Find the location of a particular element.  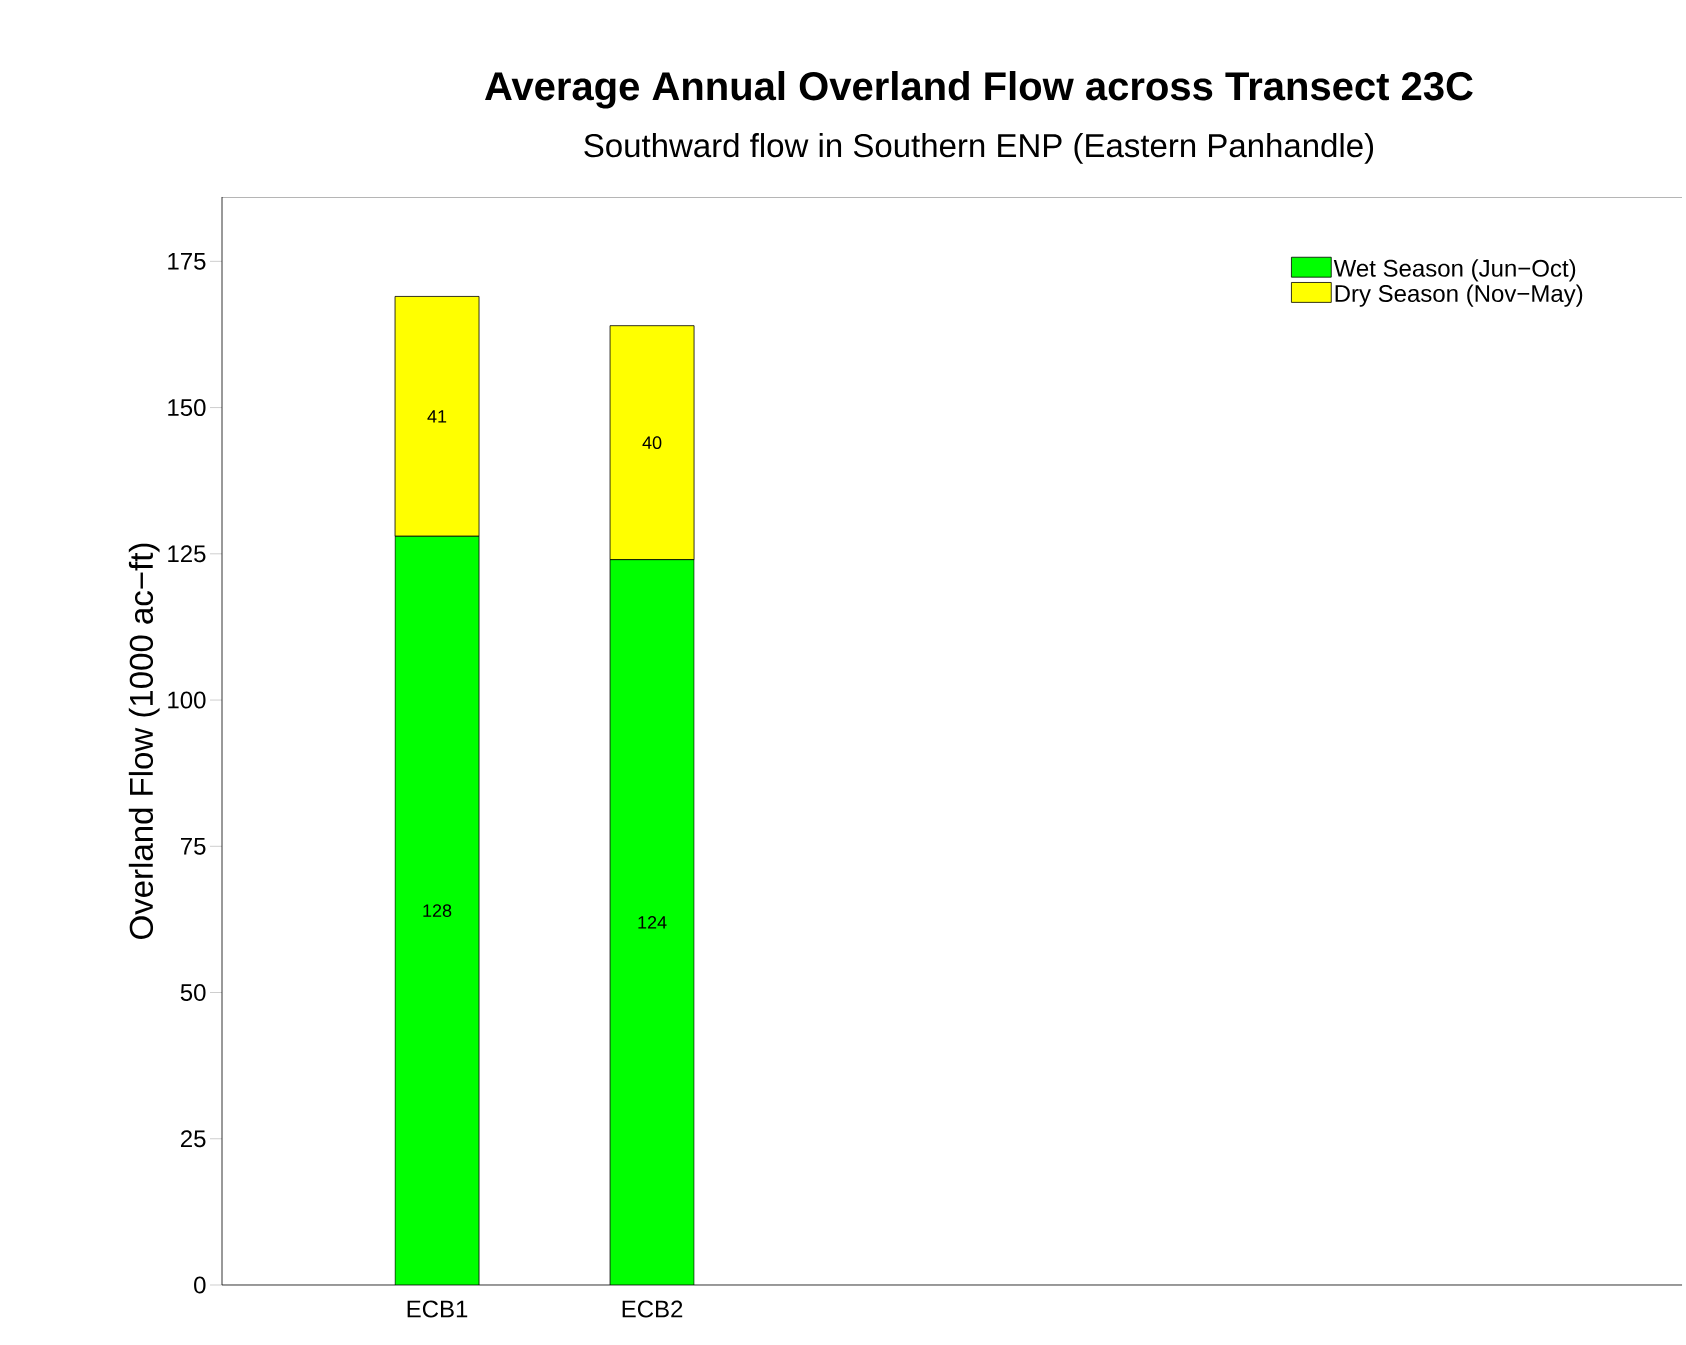

data-label: 41 is located at coordinates (437, 416).